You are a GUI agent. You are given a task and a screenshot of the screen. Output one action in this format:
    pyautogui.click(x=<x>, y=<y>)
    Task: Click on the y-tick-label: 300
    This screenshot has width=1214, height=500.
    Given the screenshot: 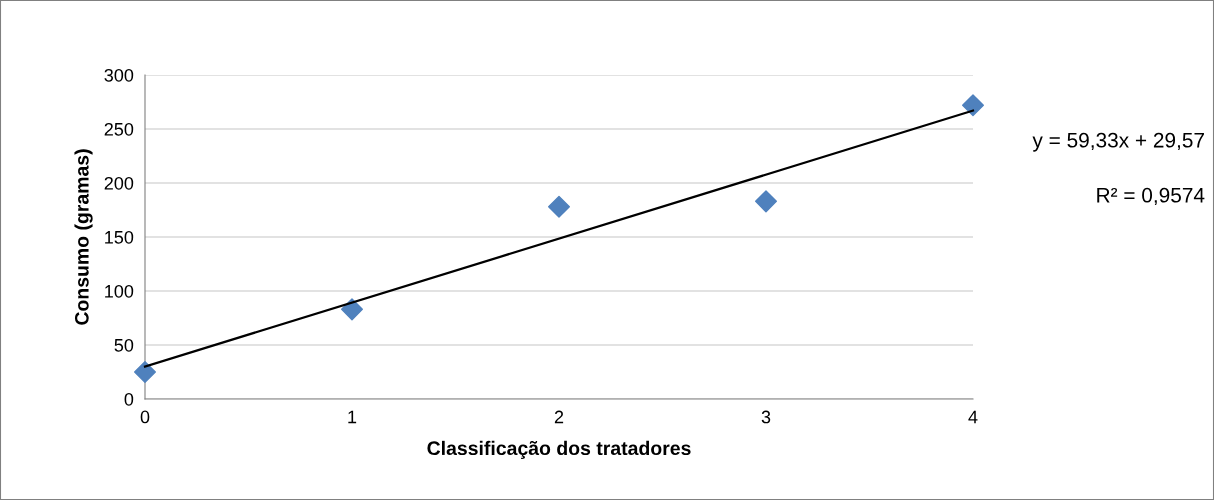 What is the action you would take?
    pyautogui.click(x=119, y=75)
    